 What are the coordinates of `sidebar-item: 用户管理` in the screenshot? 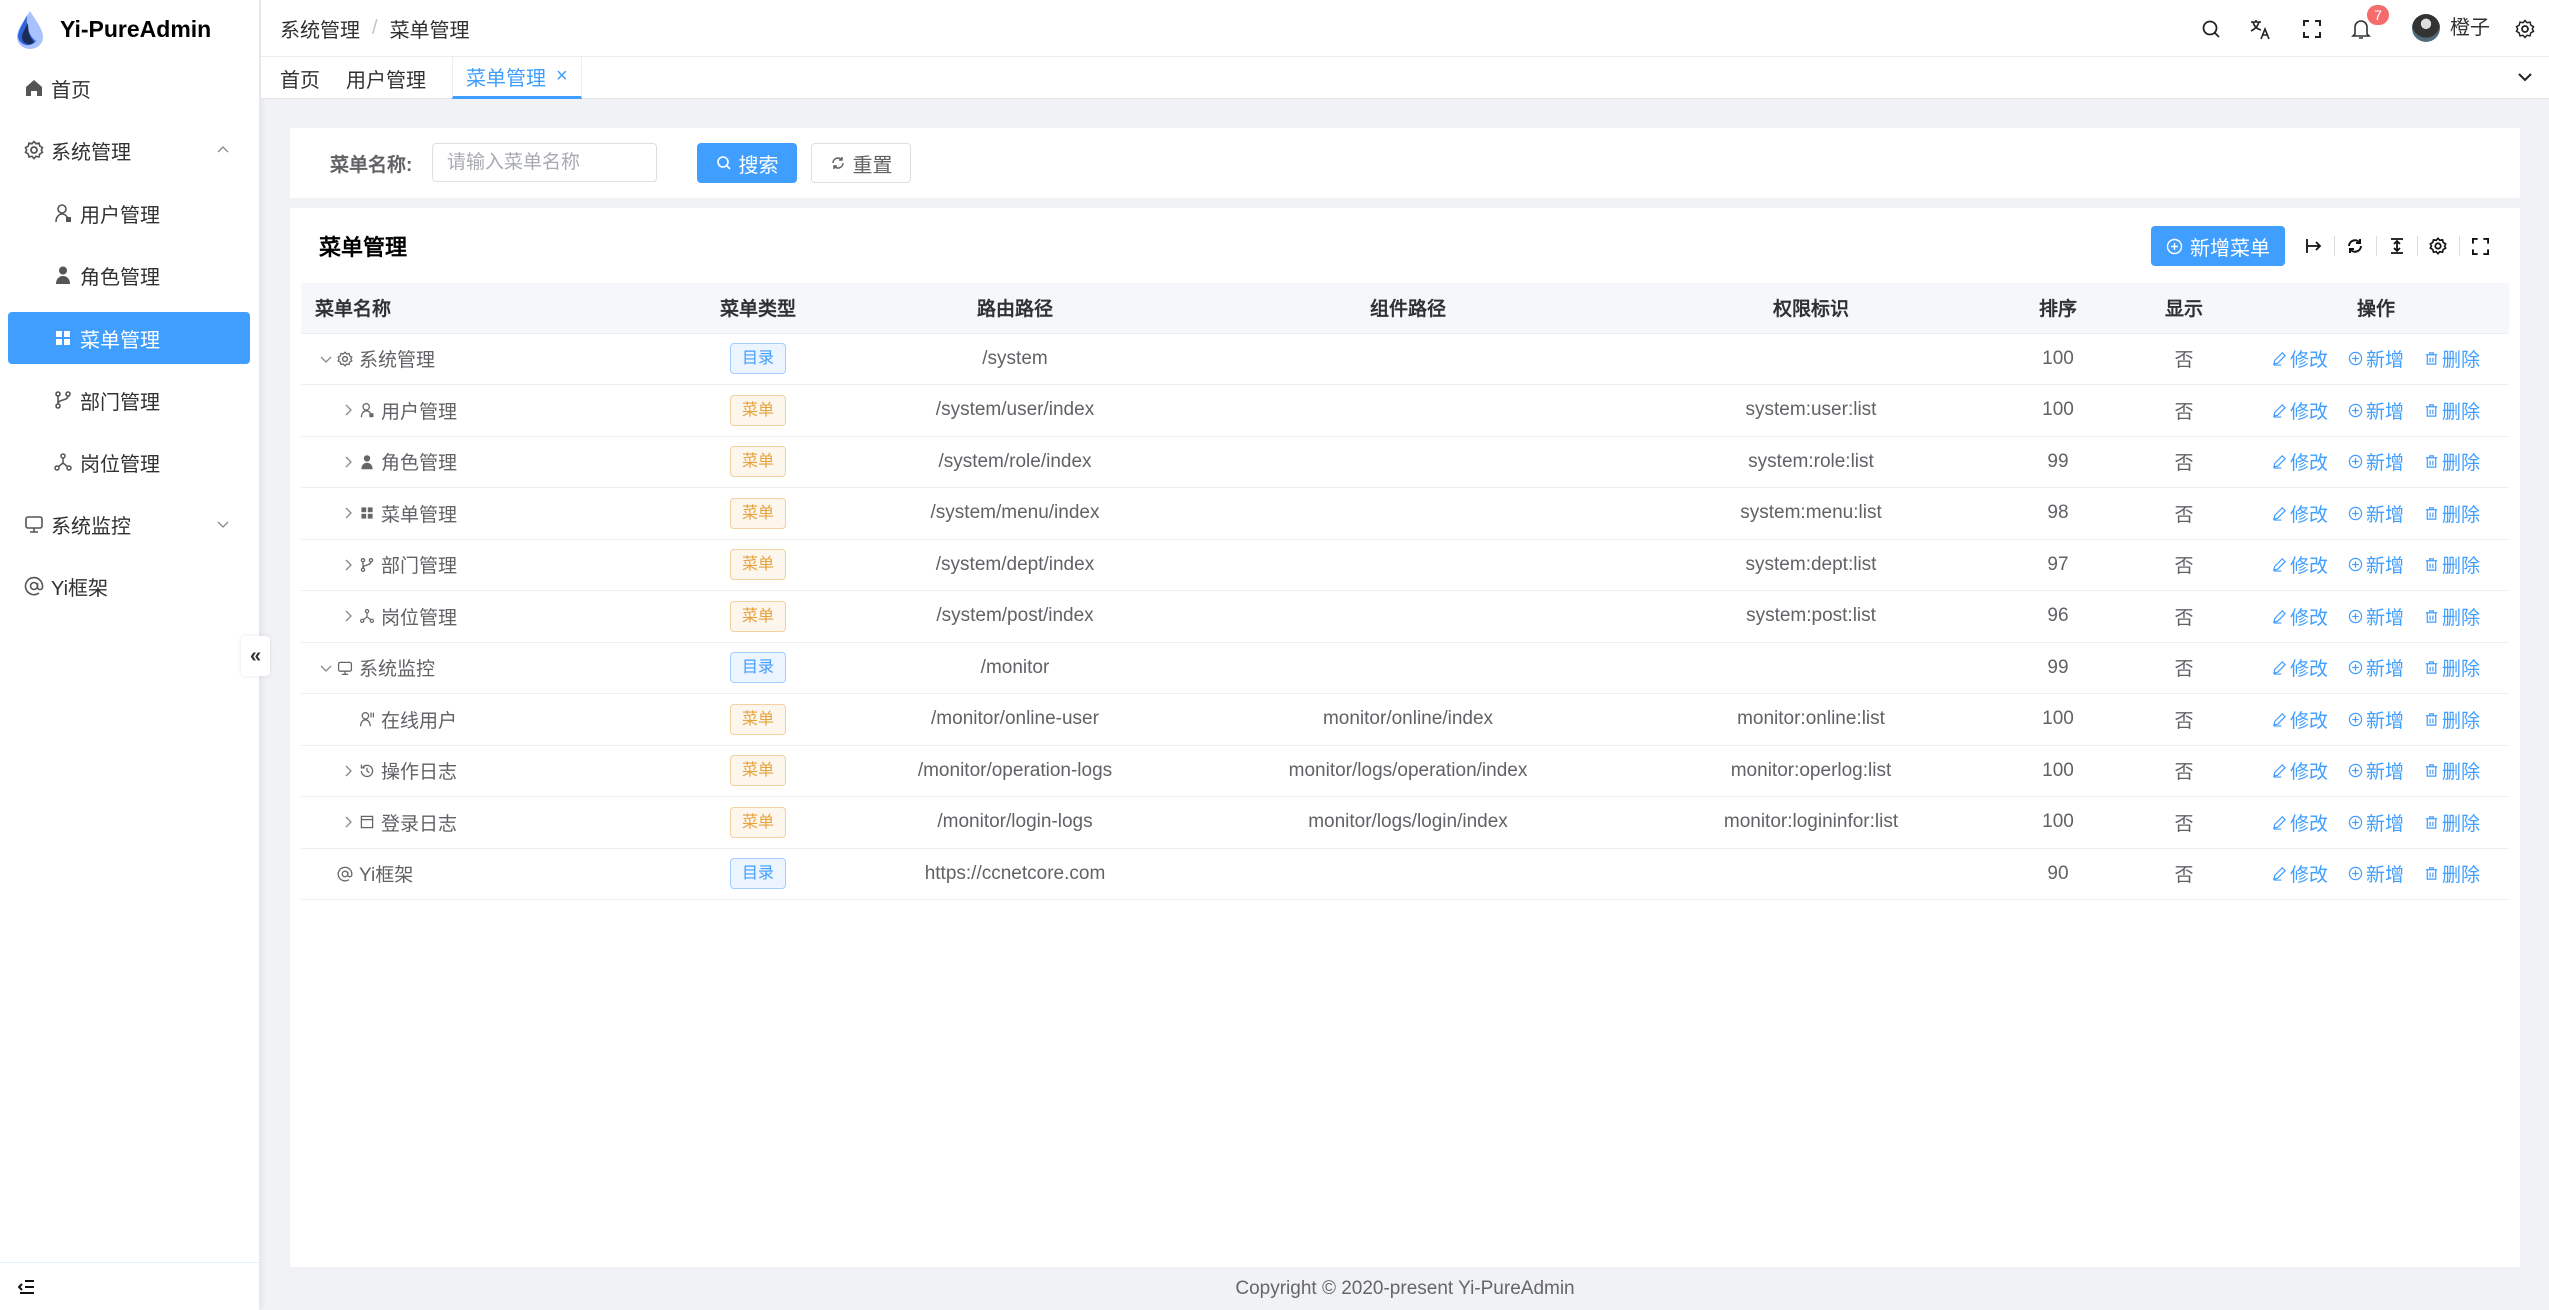 It's located at (129, 213).